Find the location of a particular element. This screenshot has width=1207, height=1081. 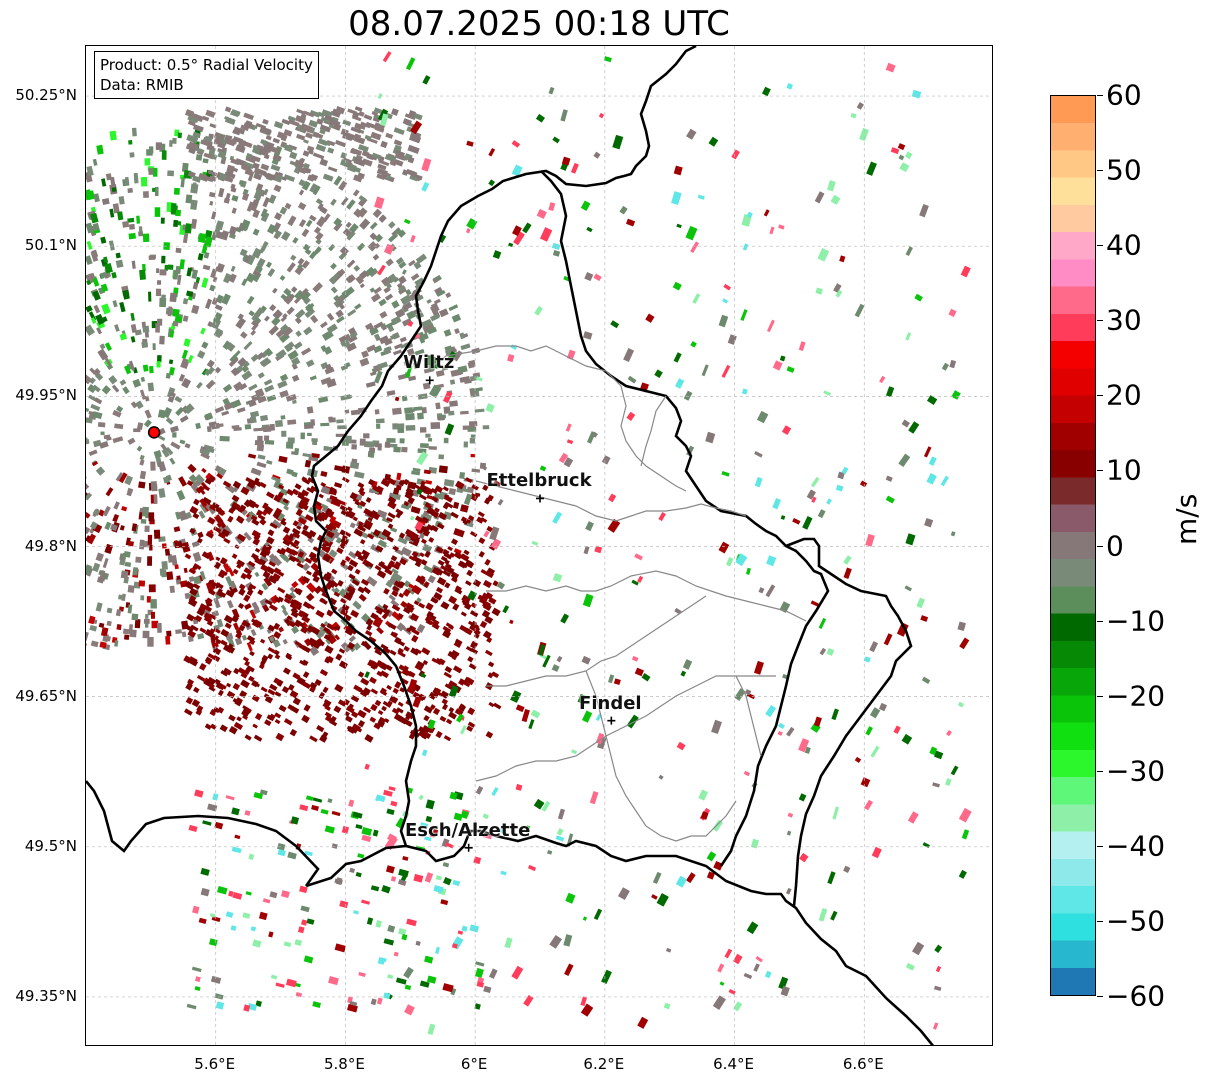

longitude-tick-label: 6°E is located at coordinates (474, 1064).